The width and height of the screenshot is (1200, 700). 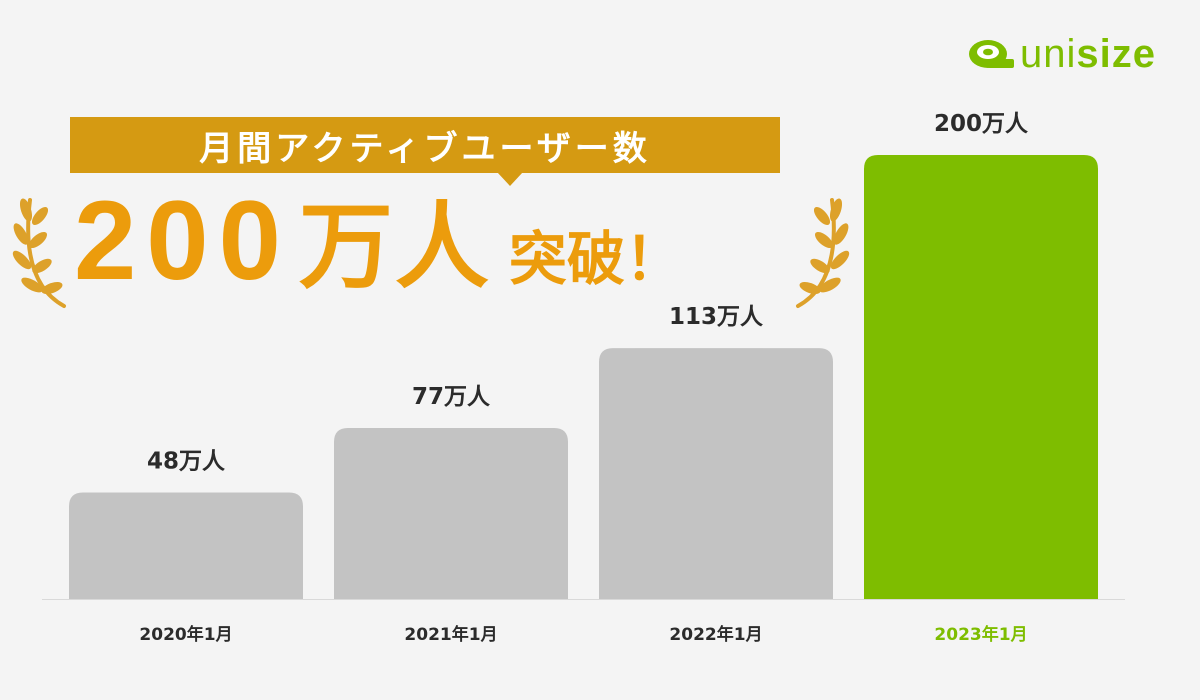 What do you see at coordinates (715, 634) in the screenshot?
I see `x-tick-label: 2022年1月` at bounding box center [715, 634].